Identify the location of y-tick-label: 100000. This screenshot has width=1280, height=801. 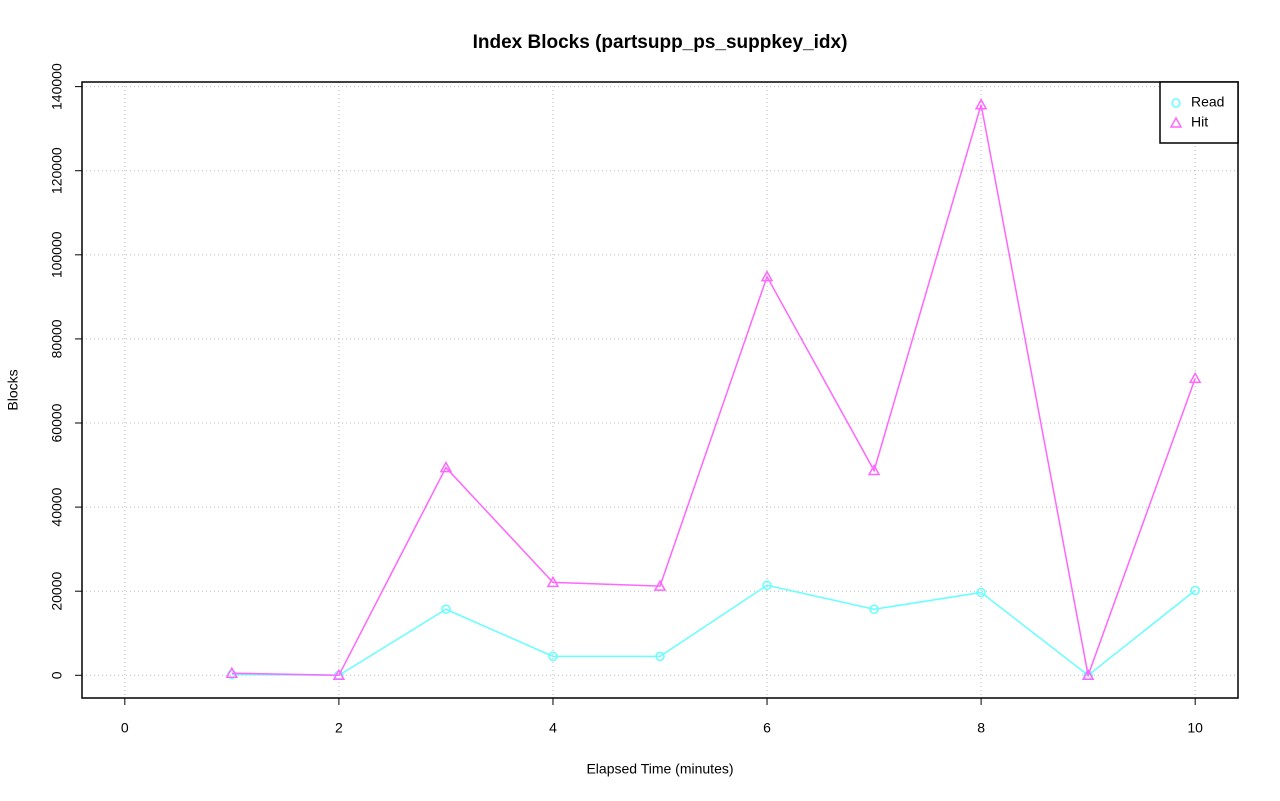
(57, 254).